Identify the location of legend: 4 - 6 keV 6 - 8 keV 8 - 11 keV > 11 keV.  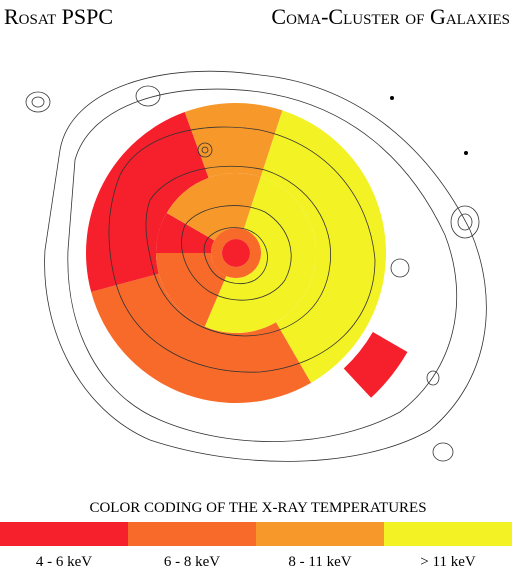
(256, 546).